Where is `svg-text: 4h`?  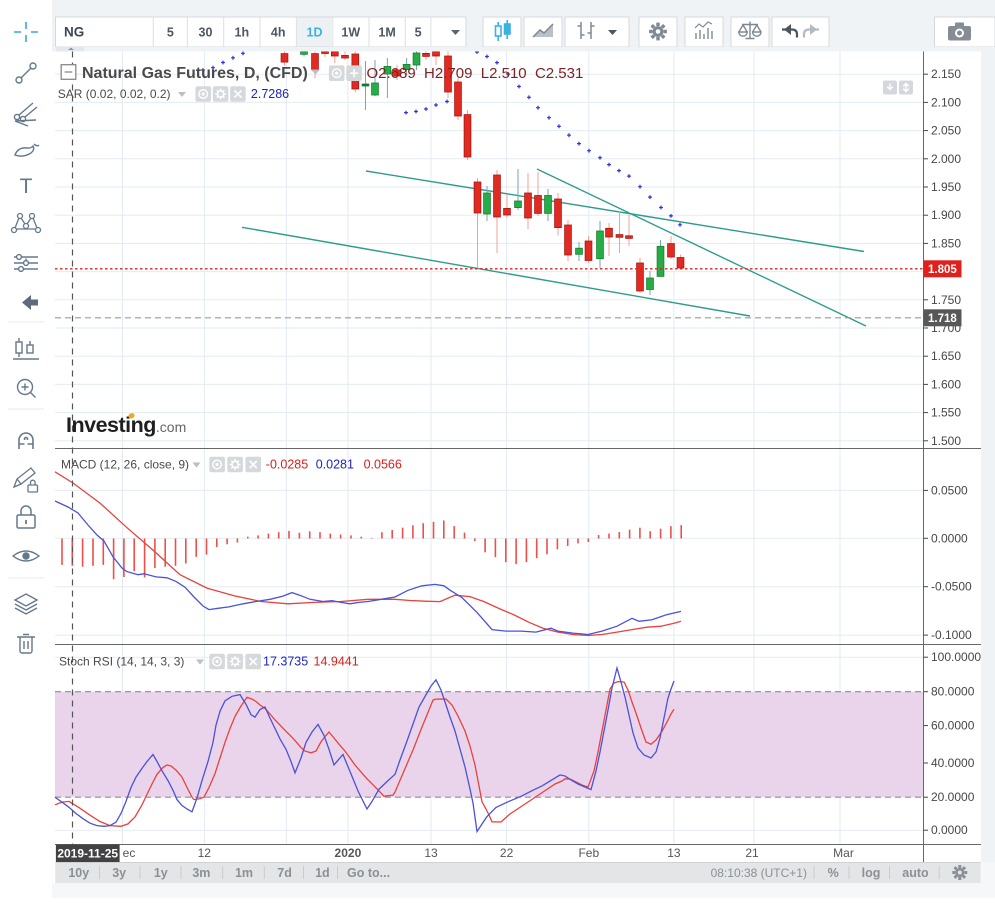
svg-text: 4h is located at coordinates (278, 33).